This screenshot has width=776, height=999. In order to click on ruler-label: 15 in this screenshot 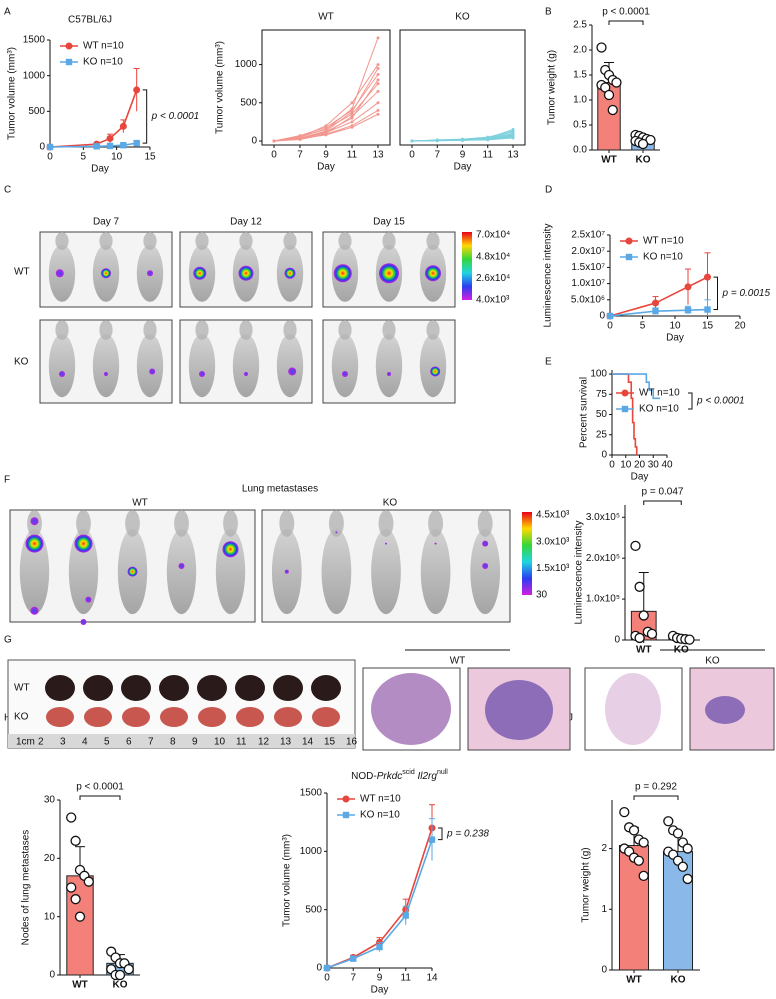, I will do `click(330, 742)`.